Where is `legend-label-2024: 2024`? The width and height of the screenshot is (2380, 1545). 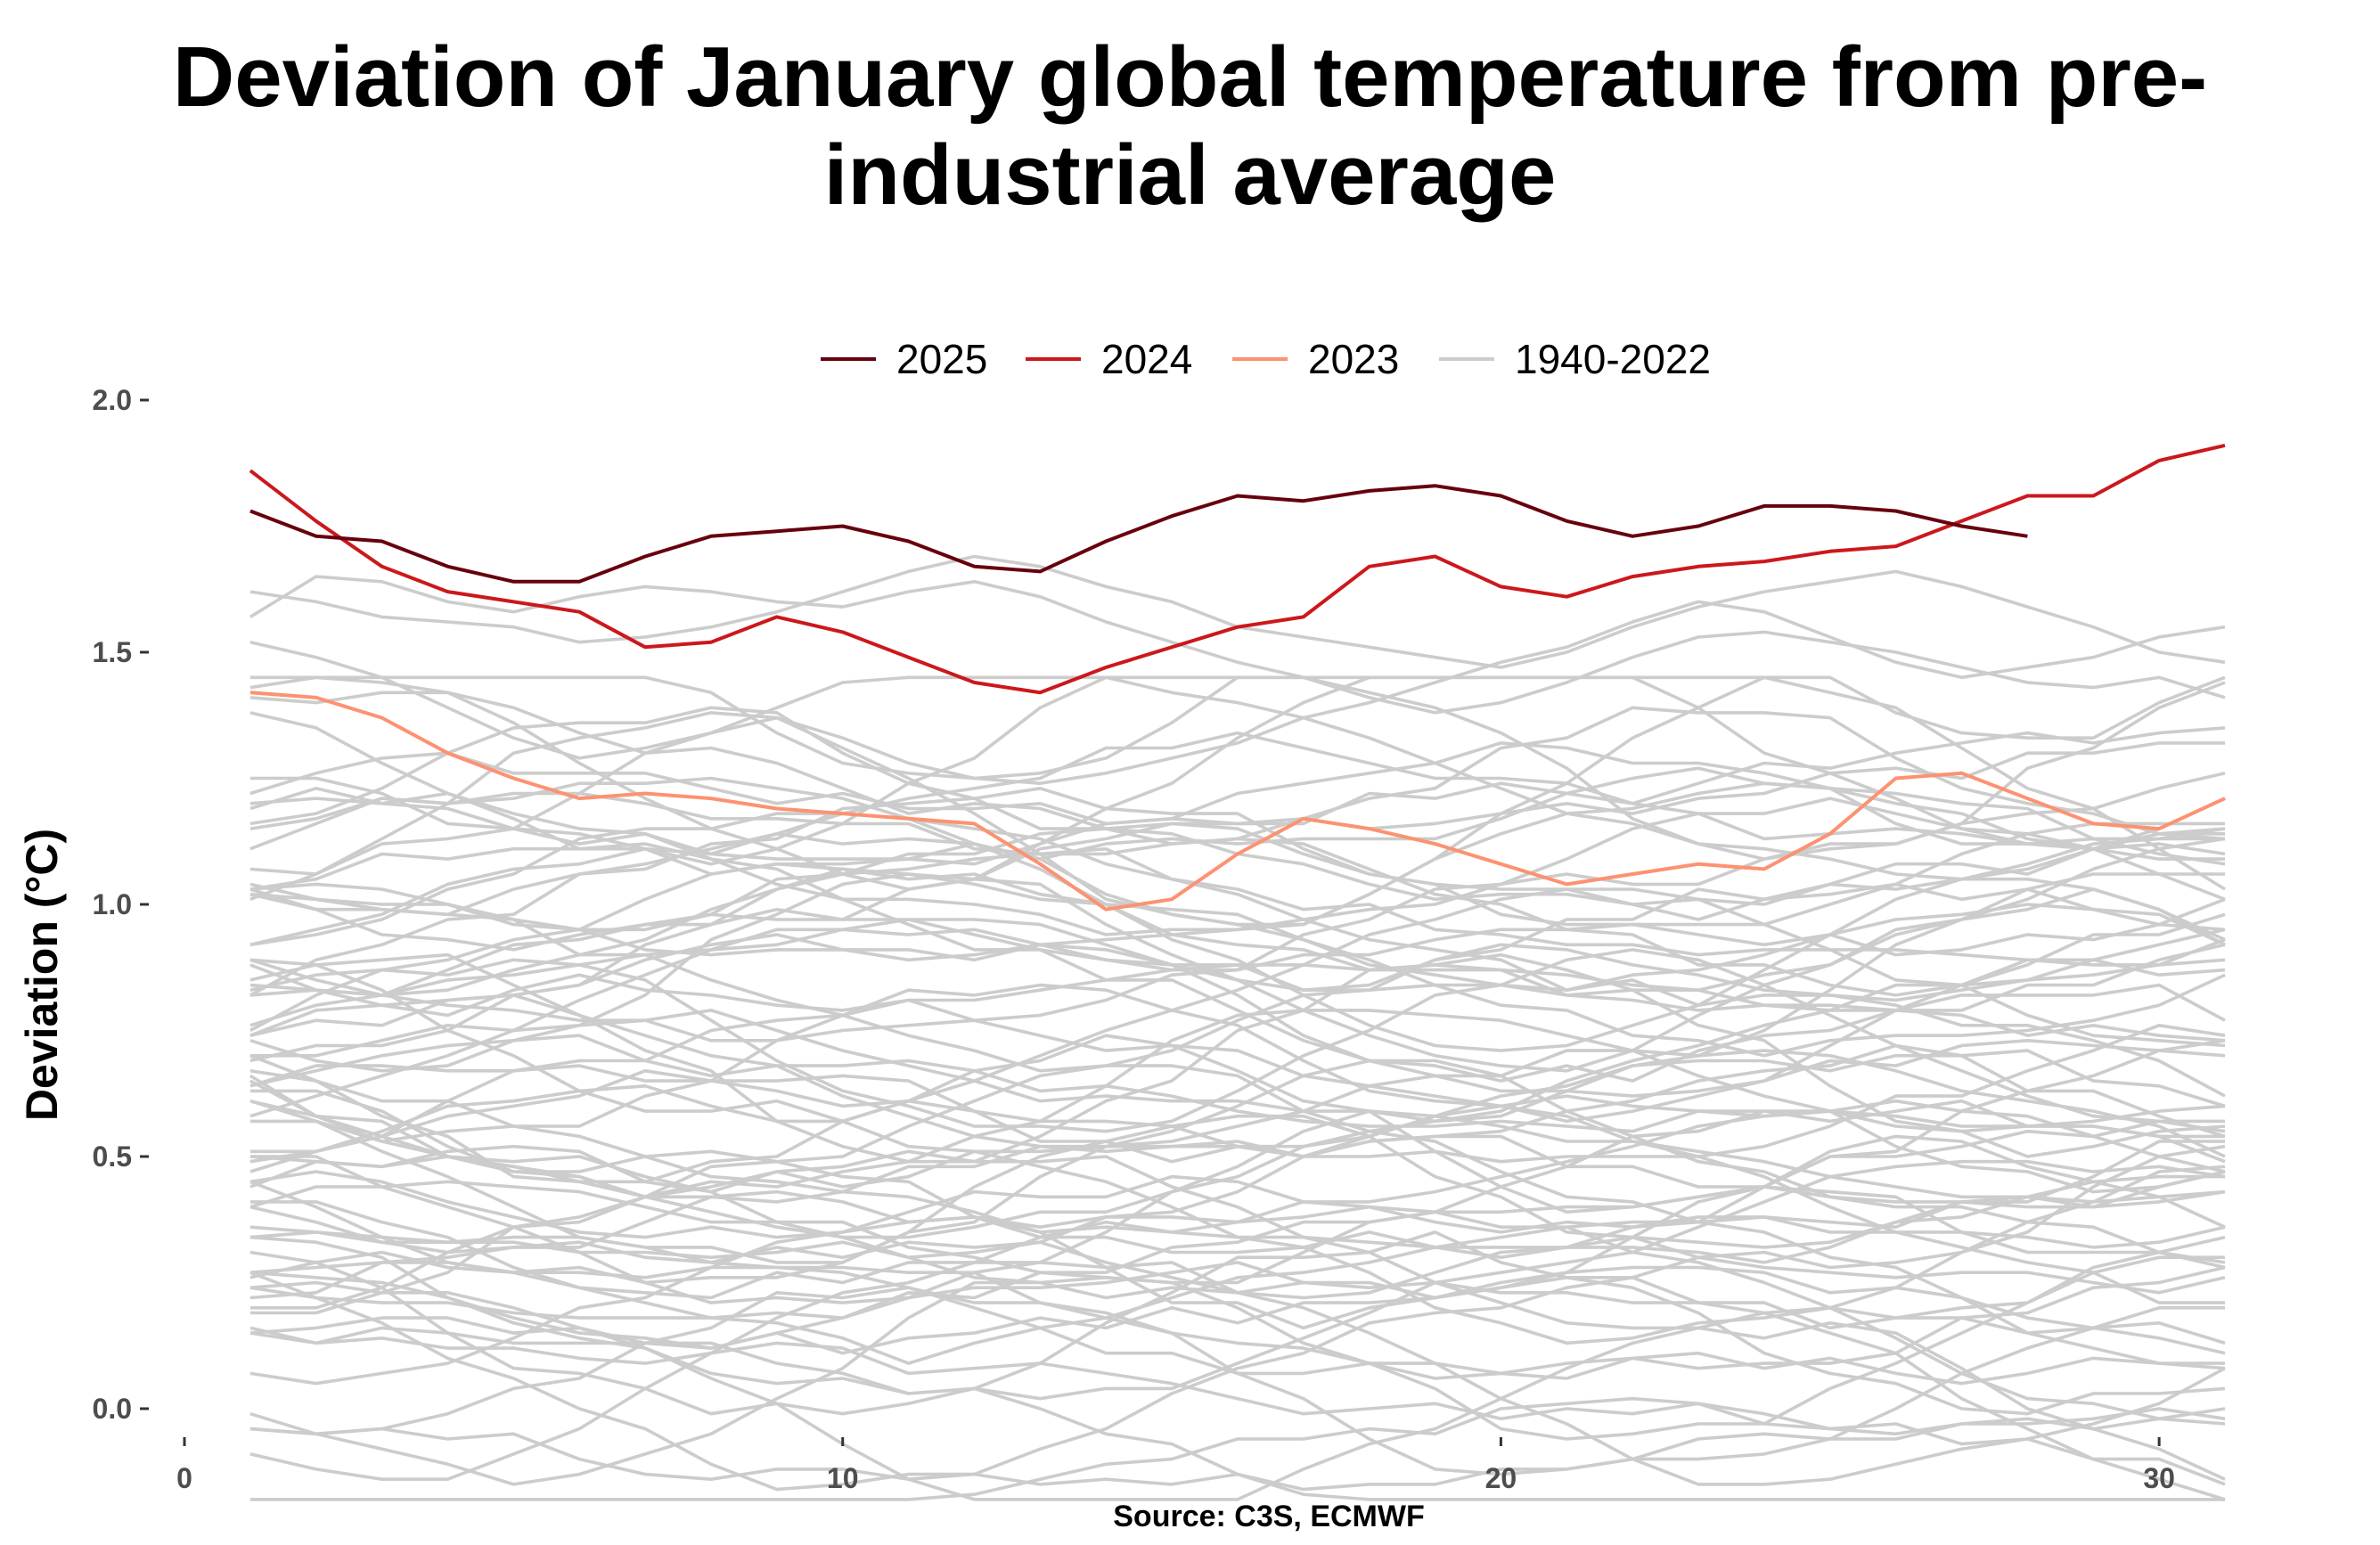
legend-label-2024: 2024 is located at coordinates (1146, 359).